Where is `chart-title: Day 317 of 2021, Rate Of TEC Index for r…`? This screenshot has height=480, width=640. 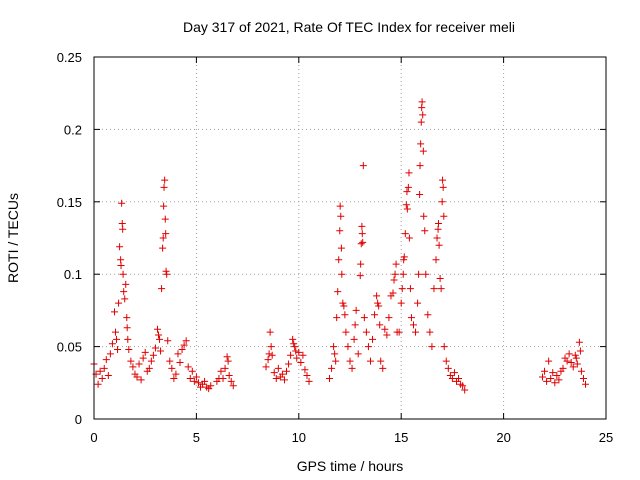
chart-title: Day 317 of 2021, Rate Of TEC Index for r… is located at coordinates (349, 27).